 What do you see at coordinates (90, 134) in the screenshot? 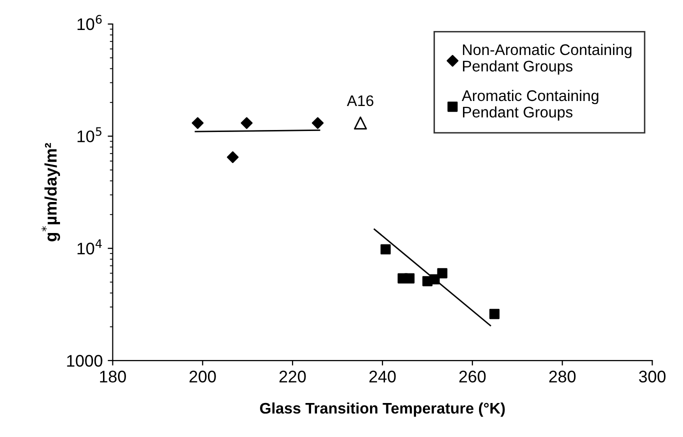
I see `y-tick-label: 10$^{5}$` at bounding box center [90, 134].